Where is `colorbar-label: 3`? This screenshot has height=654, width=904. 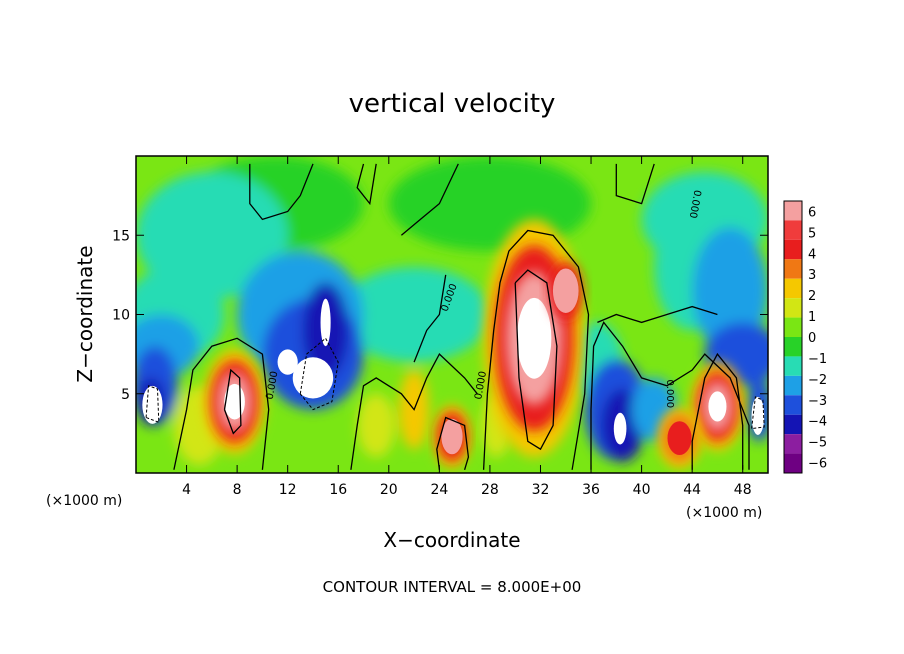 colorbar-label: 3 is located at coordinates (812, 275).